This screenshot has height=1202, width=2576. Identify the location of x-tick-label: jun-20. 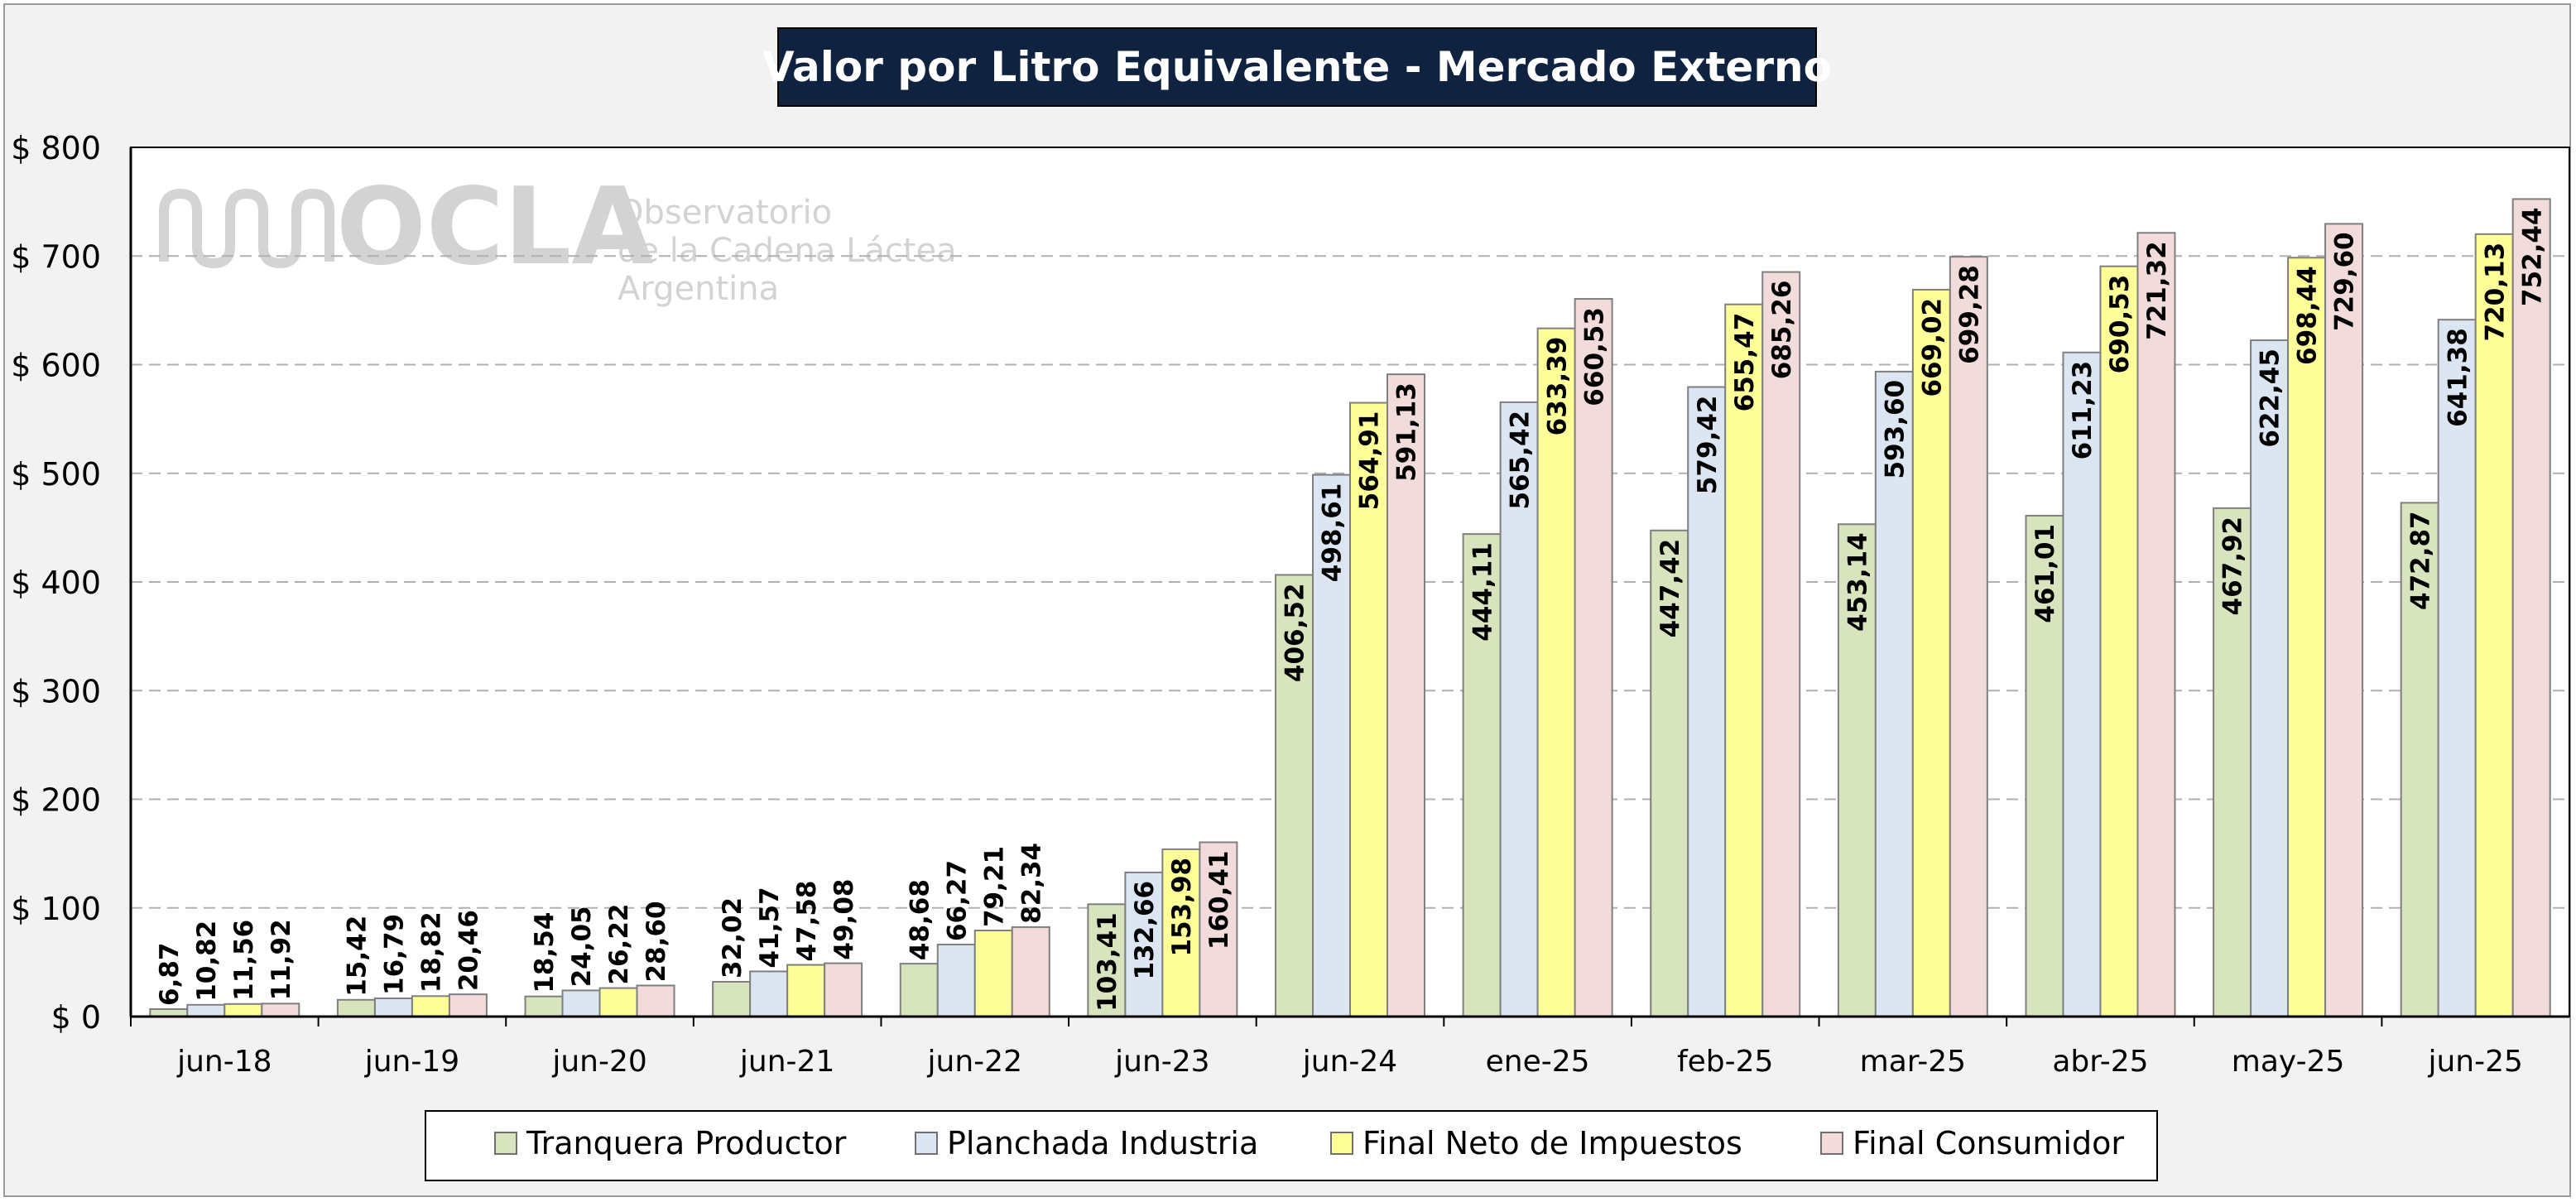
(598, 1062).